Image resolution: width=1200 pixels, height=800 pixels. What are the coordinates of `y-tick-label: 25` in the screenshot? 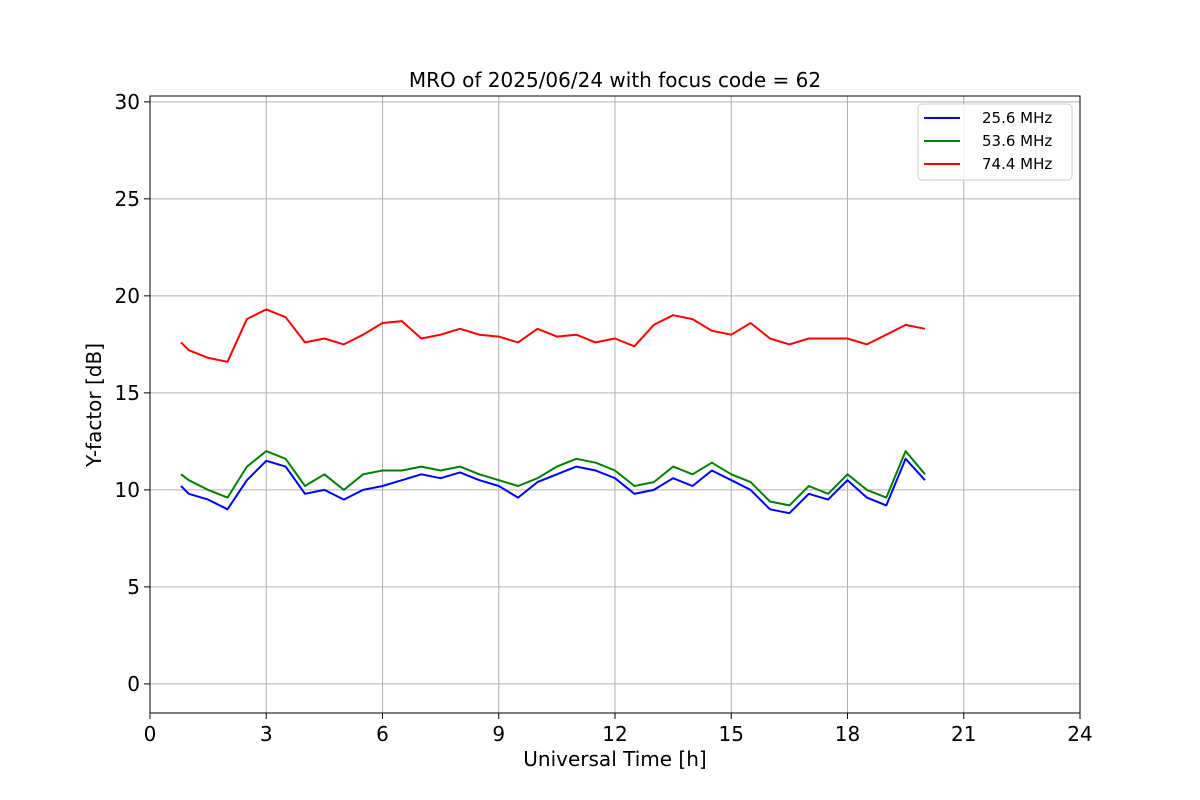 It's located at (127, 199).